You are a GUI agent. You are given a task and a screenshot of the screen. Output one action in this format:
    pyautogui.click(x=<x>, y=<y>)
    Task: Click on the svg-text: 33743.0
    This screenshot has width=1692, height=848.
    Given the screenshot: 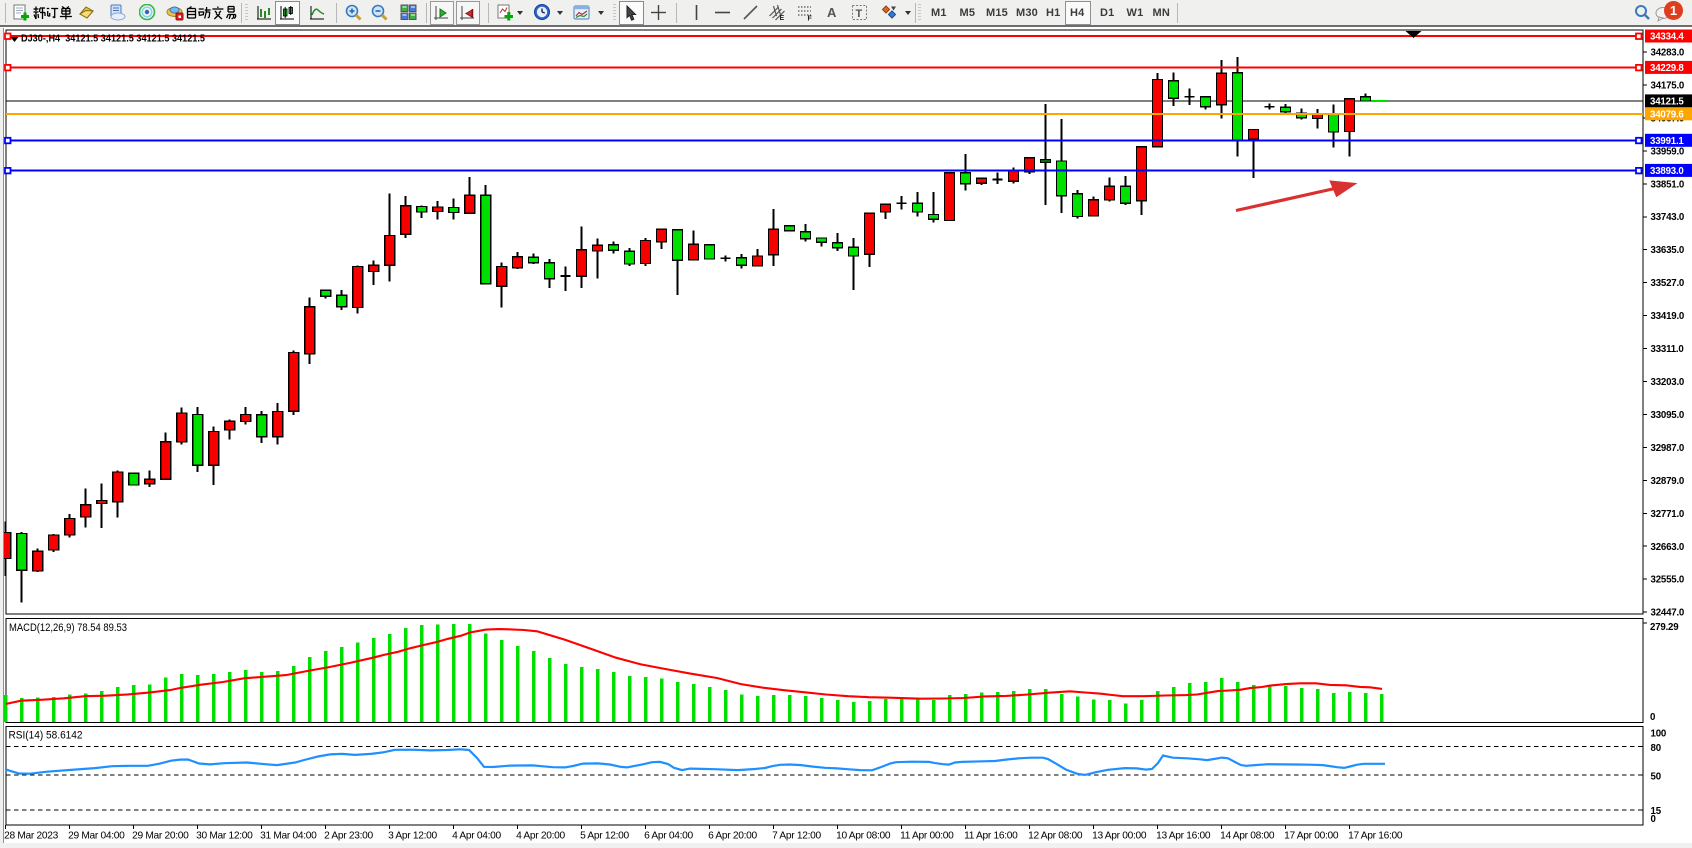 What is the action you would take?
    pyautogui.click(x=1668, y=217)
    